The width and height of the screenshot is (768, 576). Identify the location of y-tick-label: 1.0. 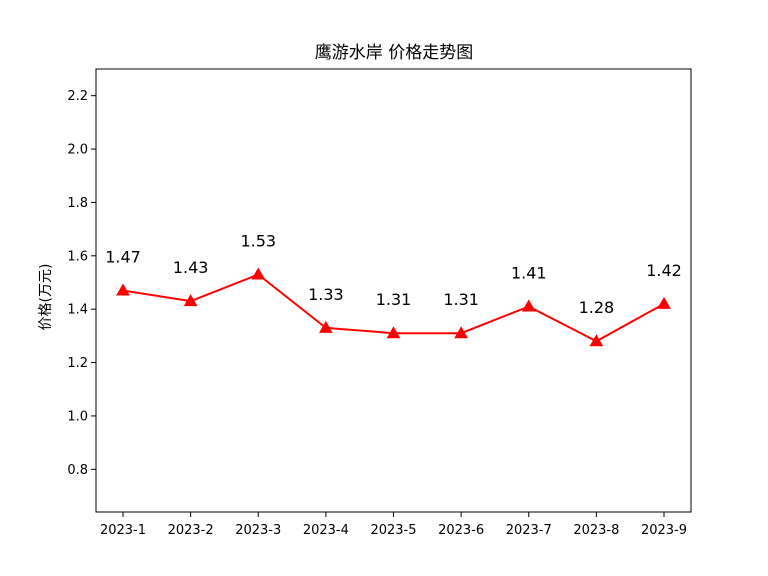
(77, 416).